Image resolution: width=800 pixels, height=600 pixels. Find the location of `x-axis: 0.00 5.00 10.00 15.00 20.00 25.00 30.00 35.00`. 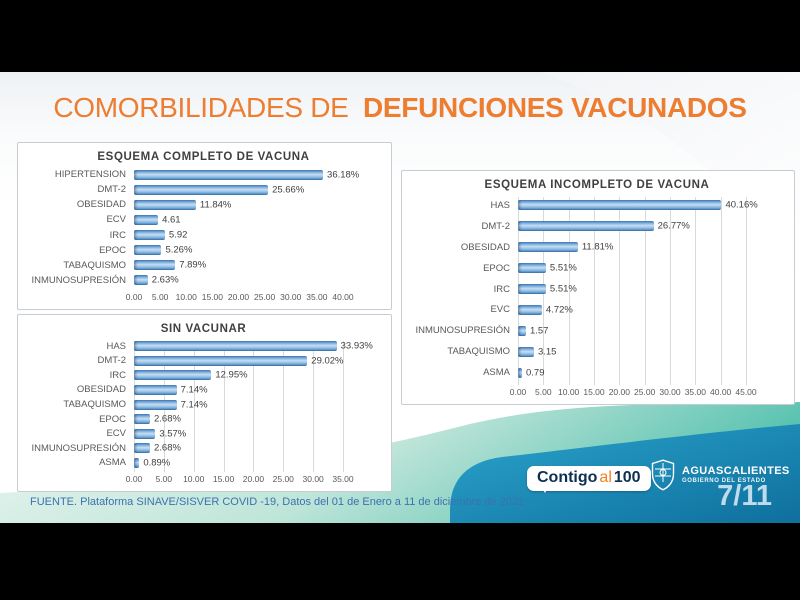

x-axis: 0.00 5.00 10.00 15.00 20.00 25.00 30.00 35.00 is located at coordinates (240, 480).